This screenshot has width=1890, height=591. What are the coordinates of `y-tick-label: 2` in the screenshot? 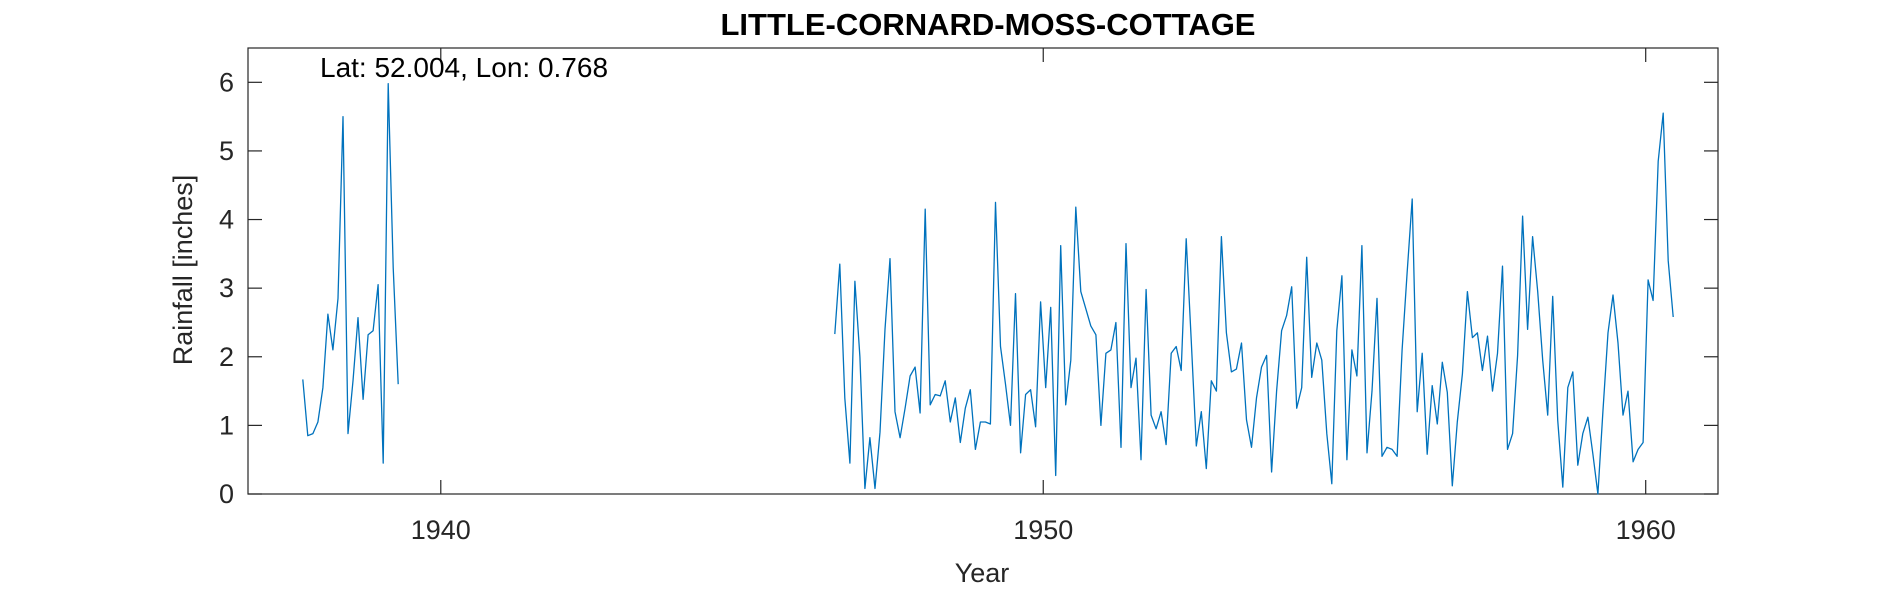 It's located at (226, 357).